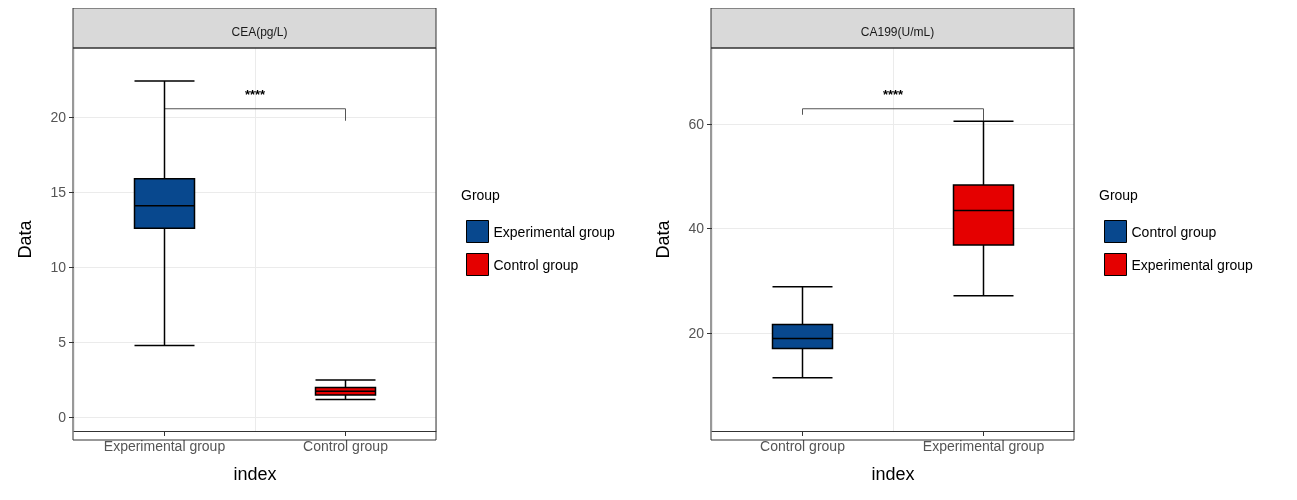 This screenshot has width=1297, height=500. What do you see at coordinates (58, 192) in the screenshot?
I see `y-tick-label: 15` at bounding box center [58, 192].